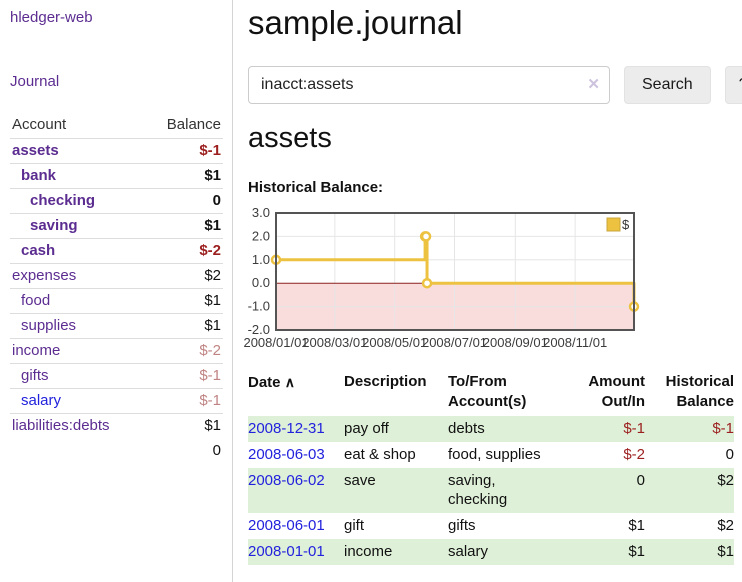 The height and width of the screenshot is (582, 742). I want to click on account-row: checking 0, so click(116, 201).